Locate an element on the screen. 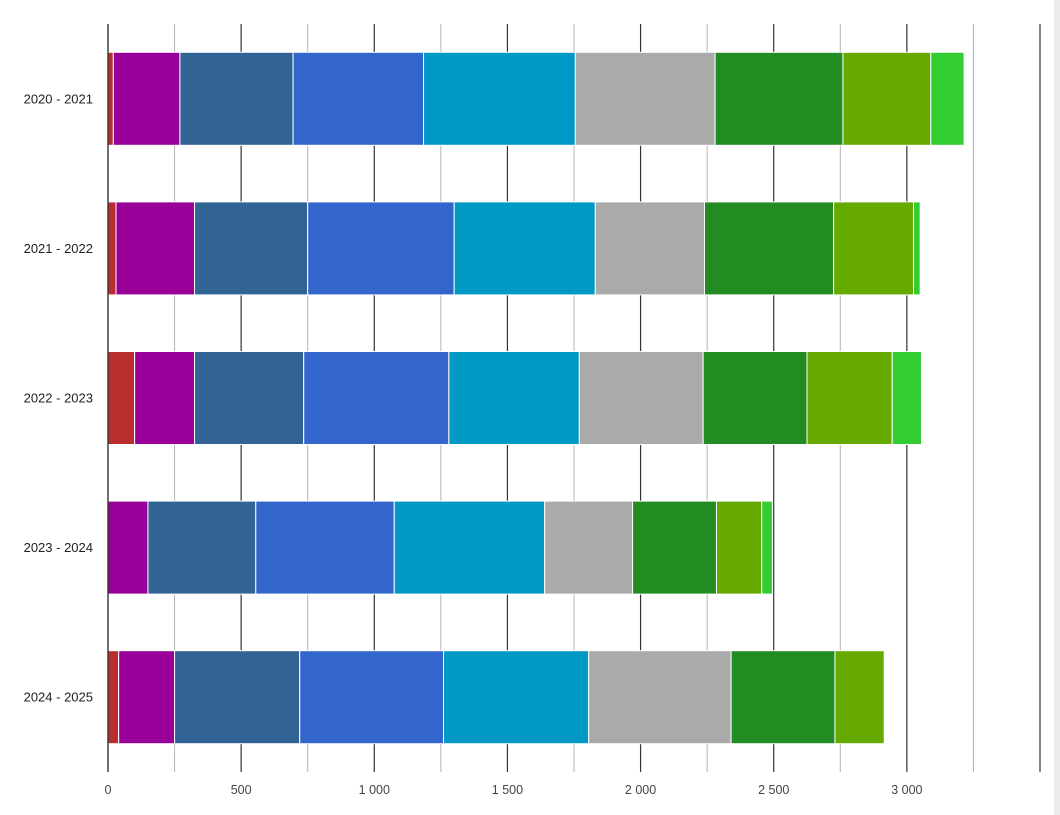 The height and width of the screenshot is (815, 1060). x-tick-label: 3 000 is located at coordinates (906, 790).